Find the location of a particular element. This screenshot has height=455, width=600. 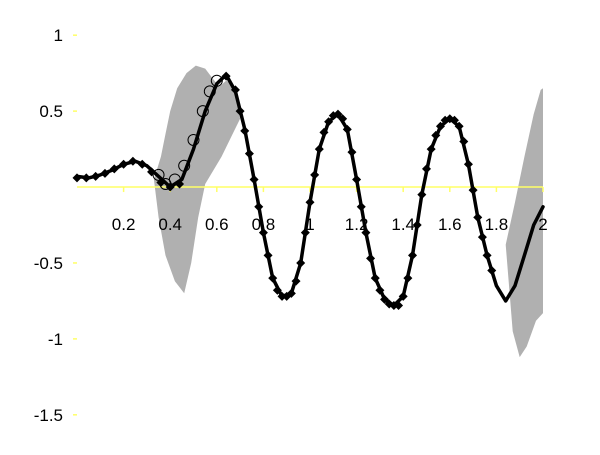

x-tick-label: 1.6 is located at coordinates (450, 224).